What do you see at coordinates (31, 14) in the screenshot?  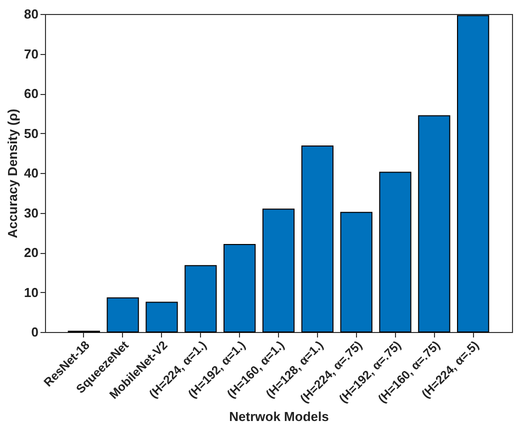 I see `y-tick-label: 80` at bounding box center [31, 14].